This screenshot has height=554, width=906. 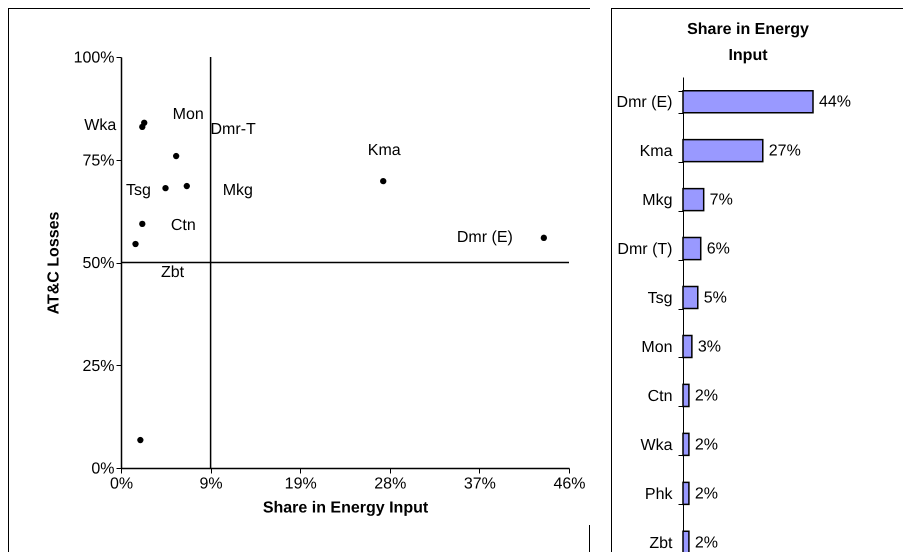 What do you see at coordinates (660, 299) in the screenshot?
I see `y-tick-label: Tsg` at bounding box center [660, 299].